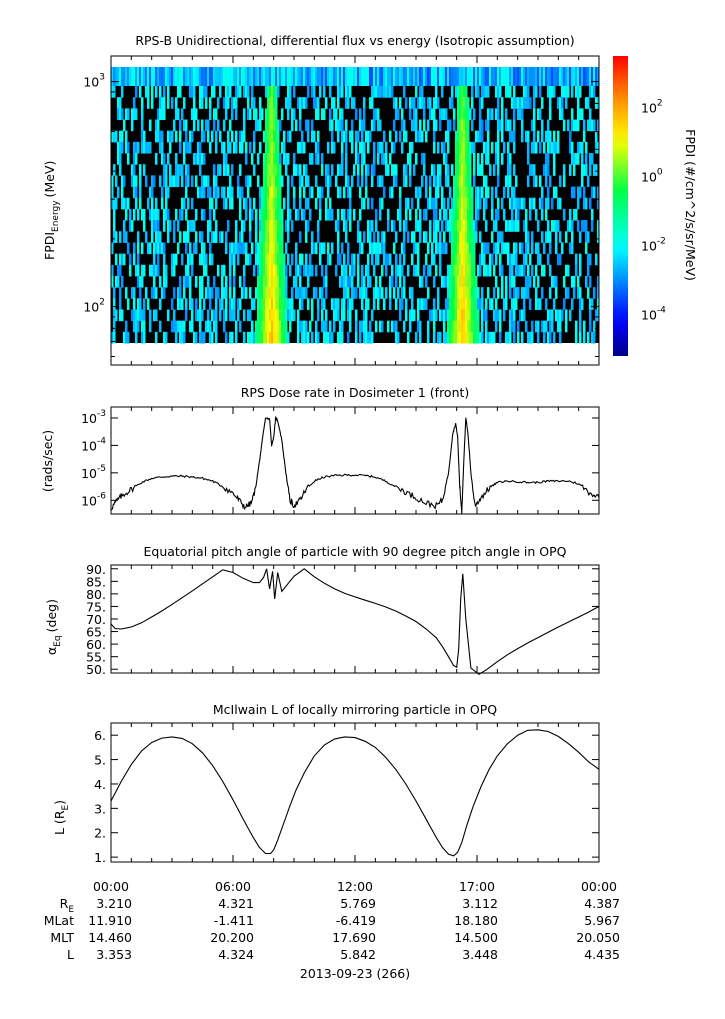 The width and height of the screenshot is (725, 1019). What do you see at coordinates (93, 417) in the screenshot?
I see `y-tick-label: 10-3` at bounding box center [93, 417].